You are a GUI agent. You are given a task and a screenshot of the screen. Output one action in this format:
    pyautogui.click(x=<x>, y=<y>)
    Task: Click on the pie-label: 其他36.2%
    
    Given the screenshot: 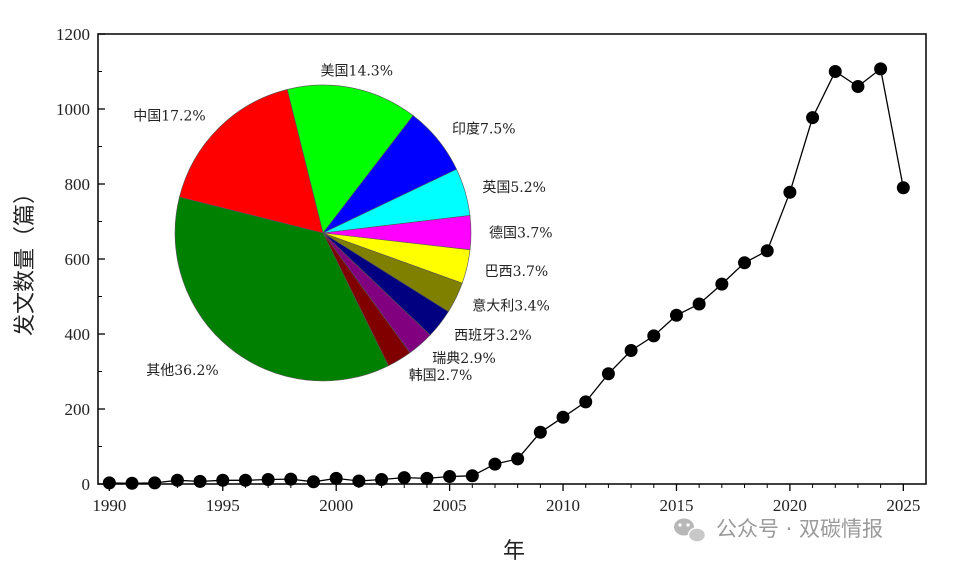 What is the action you would take?
    pyautogui.click(x=182, y=371)
    